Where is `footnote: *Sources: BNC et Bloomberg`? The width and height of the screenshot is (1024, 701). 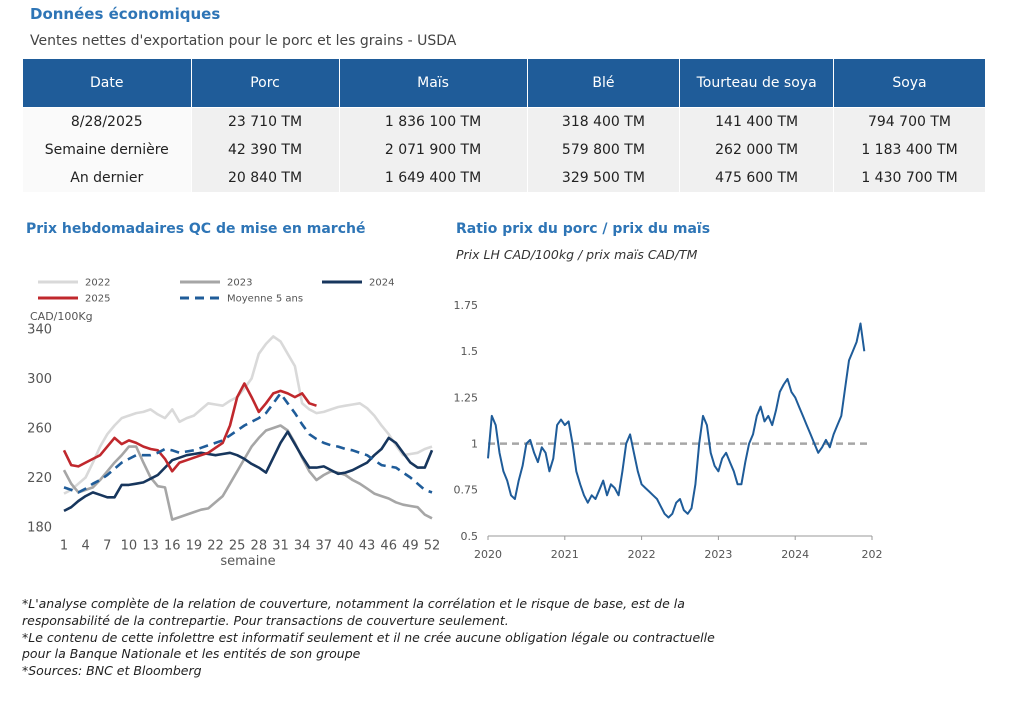
footnote: *Sources: BNC et Bloomberg is located at coordinates (112, 671).